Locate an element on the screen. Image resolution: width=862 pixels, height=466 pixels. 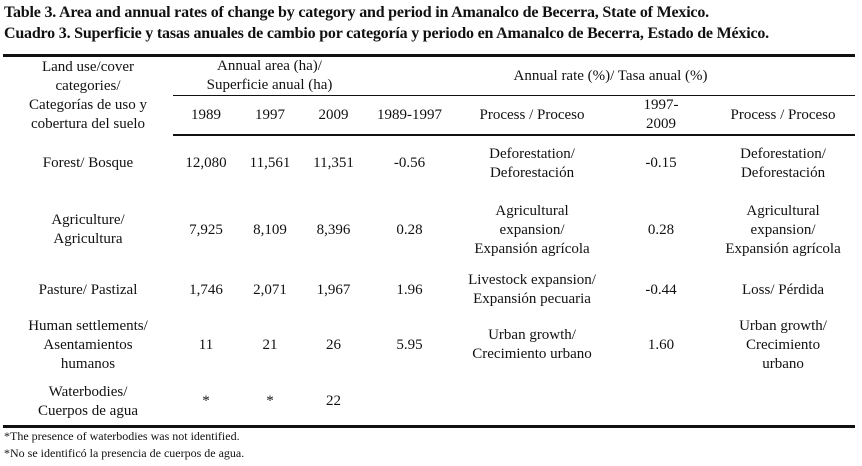
cell-process-1989-1997-line: Urban growth/ is located at coordinates (532, 335).